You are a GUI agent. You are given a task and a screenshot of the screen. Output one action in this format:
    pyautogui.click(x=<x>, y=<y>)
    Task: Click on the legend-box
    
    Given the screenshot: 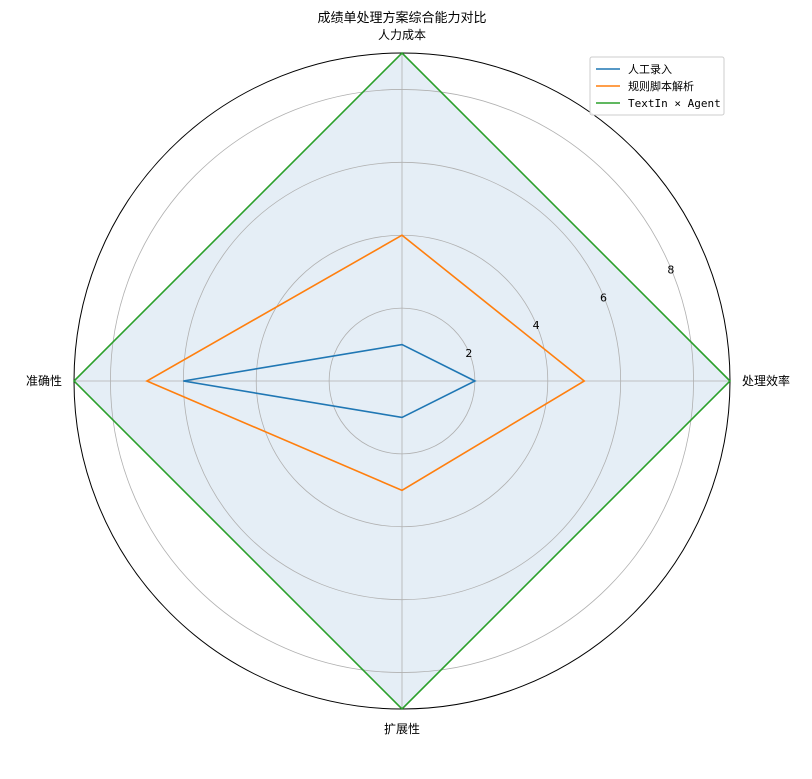 What is the action you would take?
    pyautogui.click(x=657, y=86)
    